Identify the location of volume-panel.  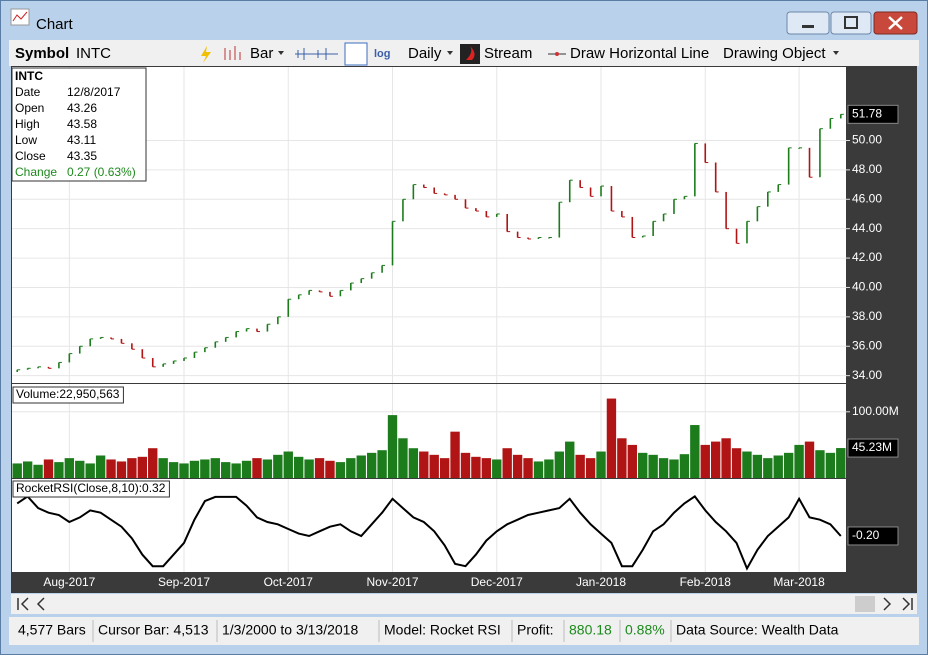
(429, 431).